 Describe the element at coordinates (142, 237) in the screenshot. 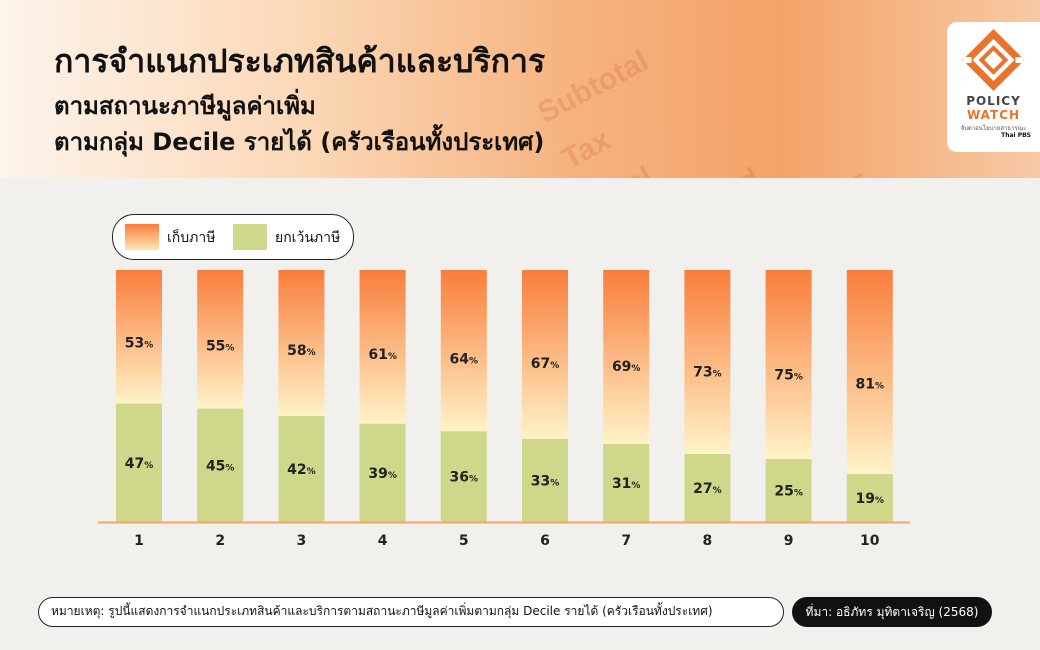

I see `legend-swatch-taxed` at that location.